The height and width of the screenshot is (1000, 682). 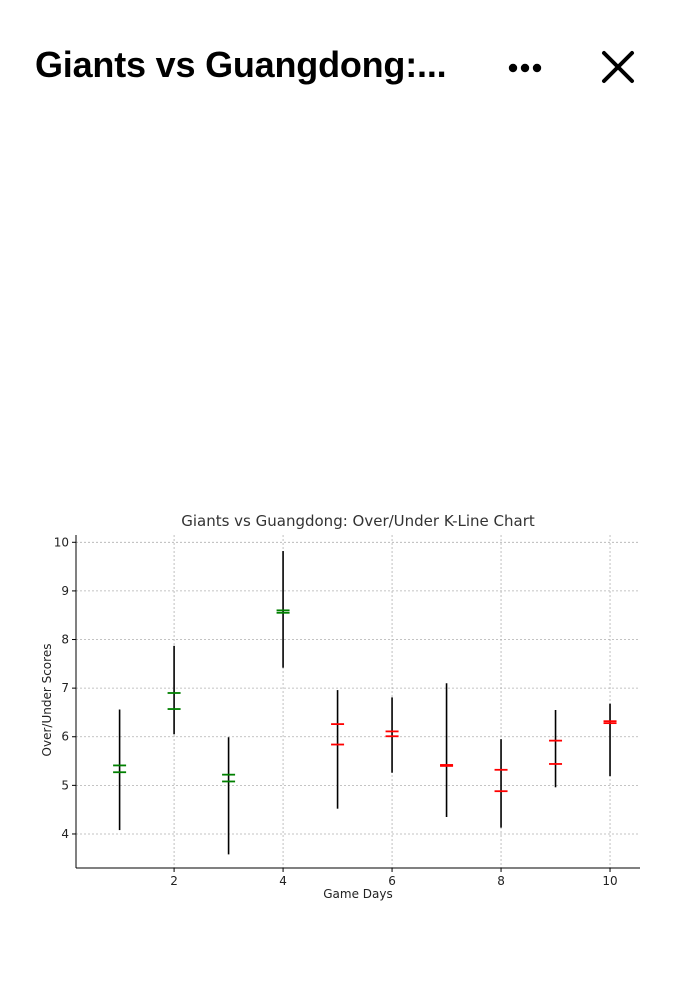 I want to click on more-horizontal-icon, so click(x=525, y=68).